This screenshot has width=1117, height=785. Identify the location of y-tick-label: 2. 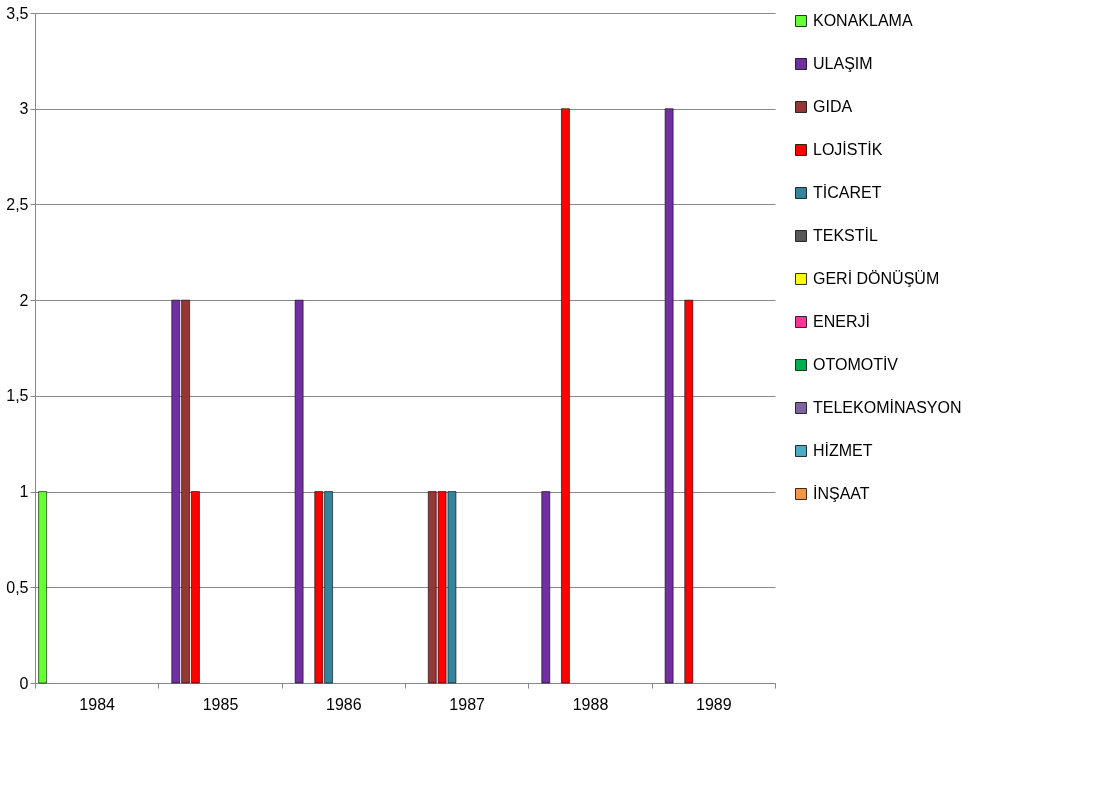
(24, 300).